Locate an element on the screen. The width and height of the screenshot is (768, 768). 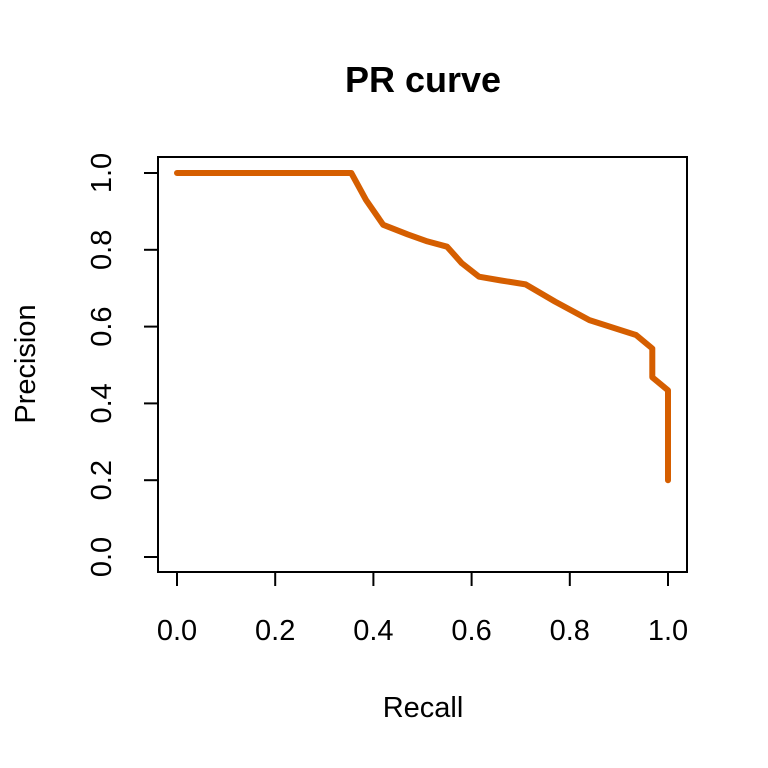
x-axis: 0.0 0.2 0.4 0.6 0.8 1.0 is located at coordinates (422, 609).